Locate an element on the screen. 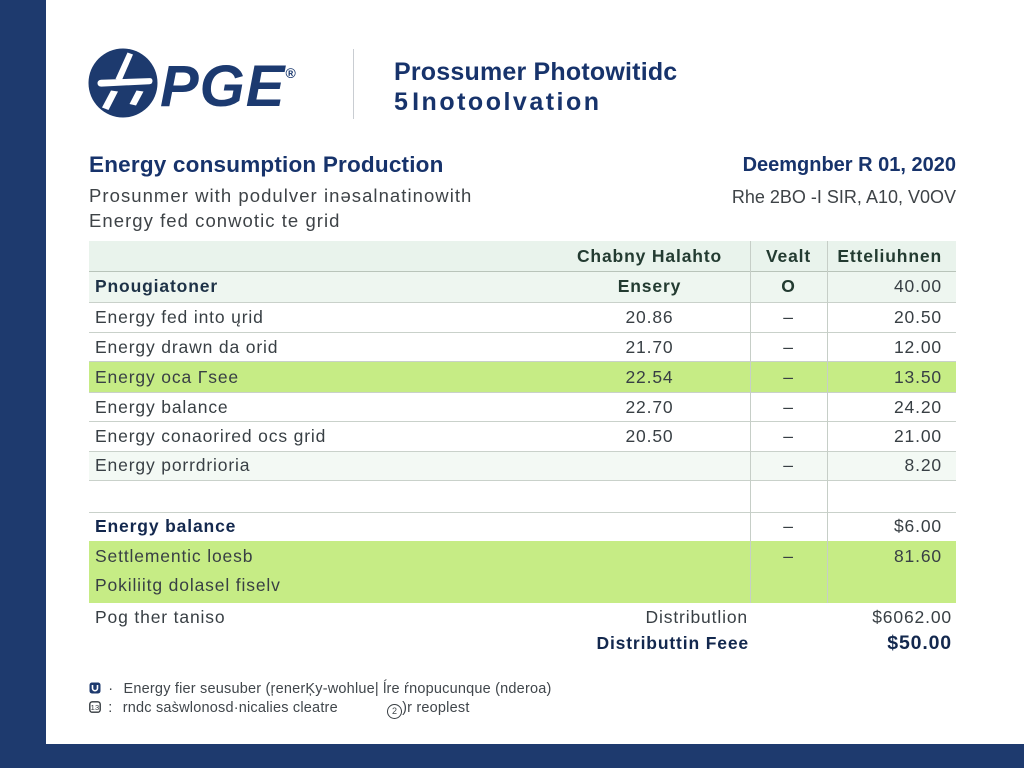 This screenshot has height=768, width=1024. svg-text: 13 is located at coordinates (95, 707).